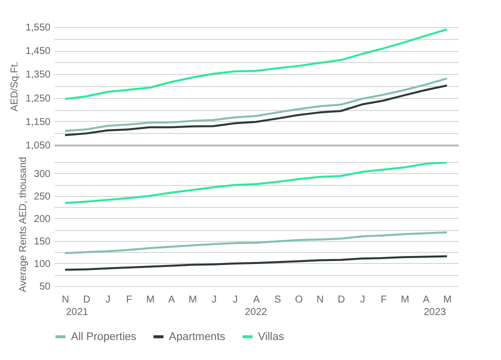 This screenshot has height=360, width=501. Describe the element at coordinates (38, 75) in the screenshot. I see `y-tick-label: 1,350` at that location.